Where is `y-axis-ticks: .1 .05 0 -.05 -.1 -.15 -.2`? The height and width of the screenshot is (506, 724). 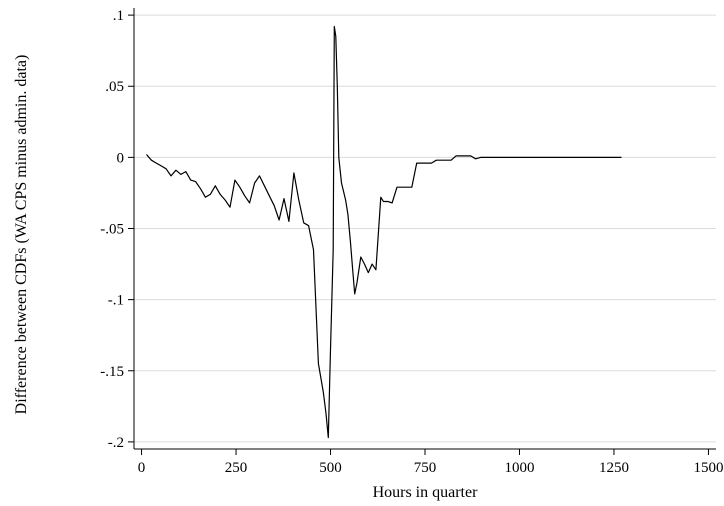
y-axis-ticks: .1 .05 0 -.05 -.1 -.15 -.2 is located at coordinates (117, 229).